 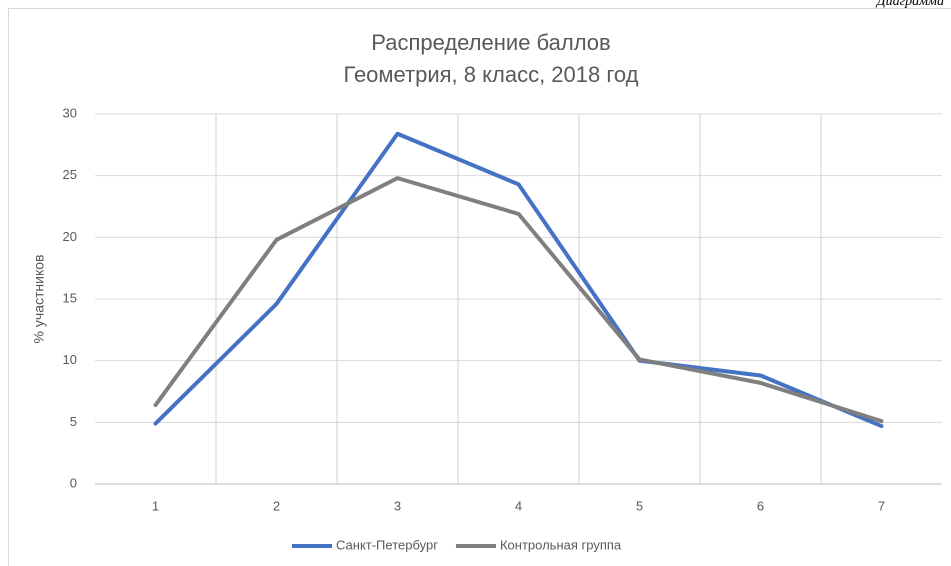 I want to click on chart-title: Распределение баллов, so click(x=490, y=42).